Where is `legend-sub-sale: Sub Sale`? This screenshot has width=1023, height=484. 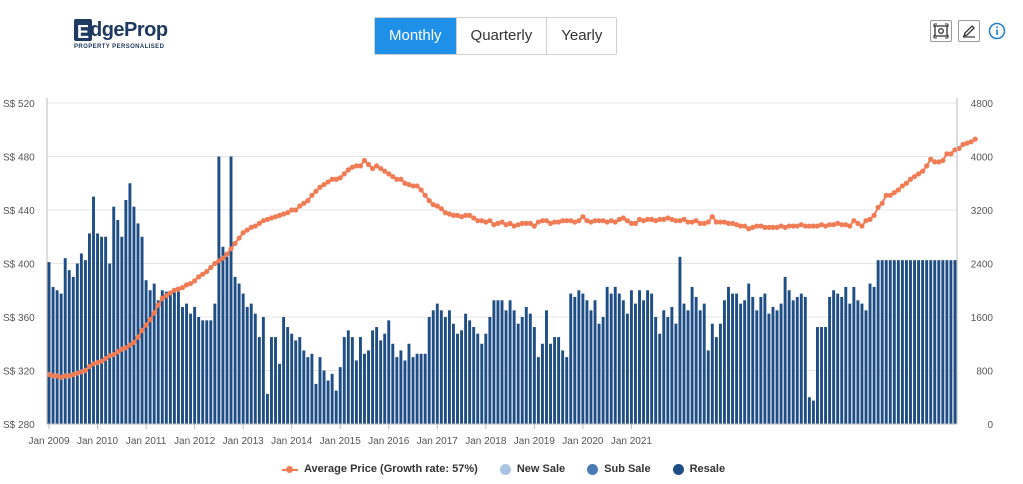 legend-sub-sale: Sub Sale is located at coordinates (619, 469).